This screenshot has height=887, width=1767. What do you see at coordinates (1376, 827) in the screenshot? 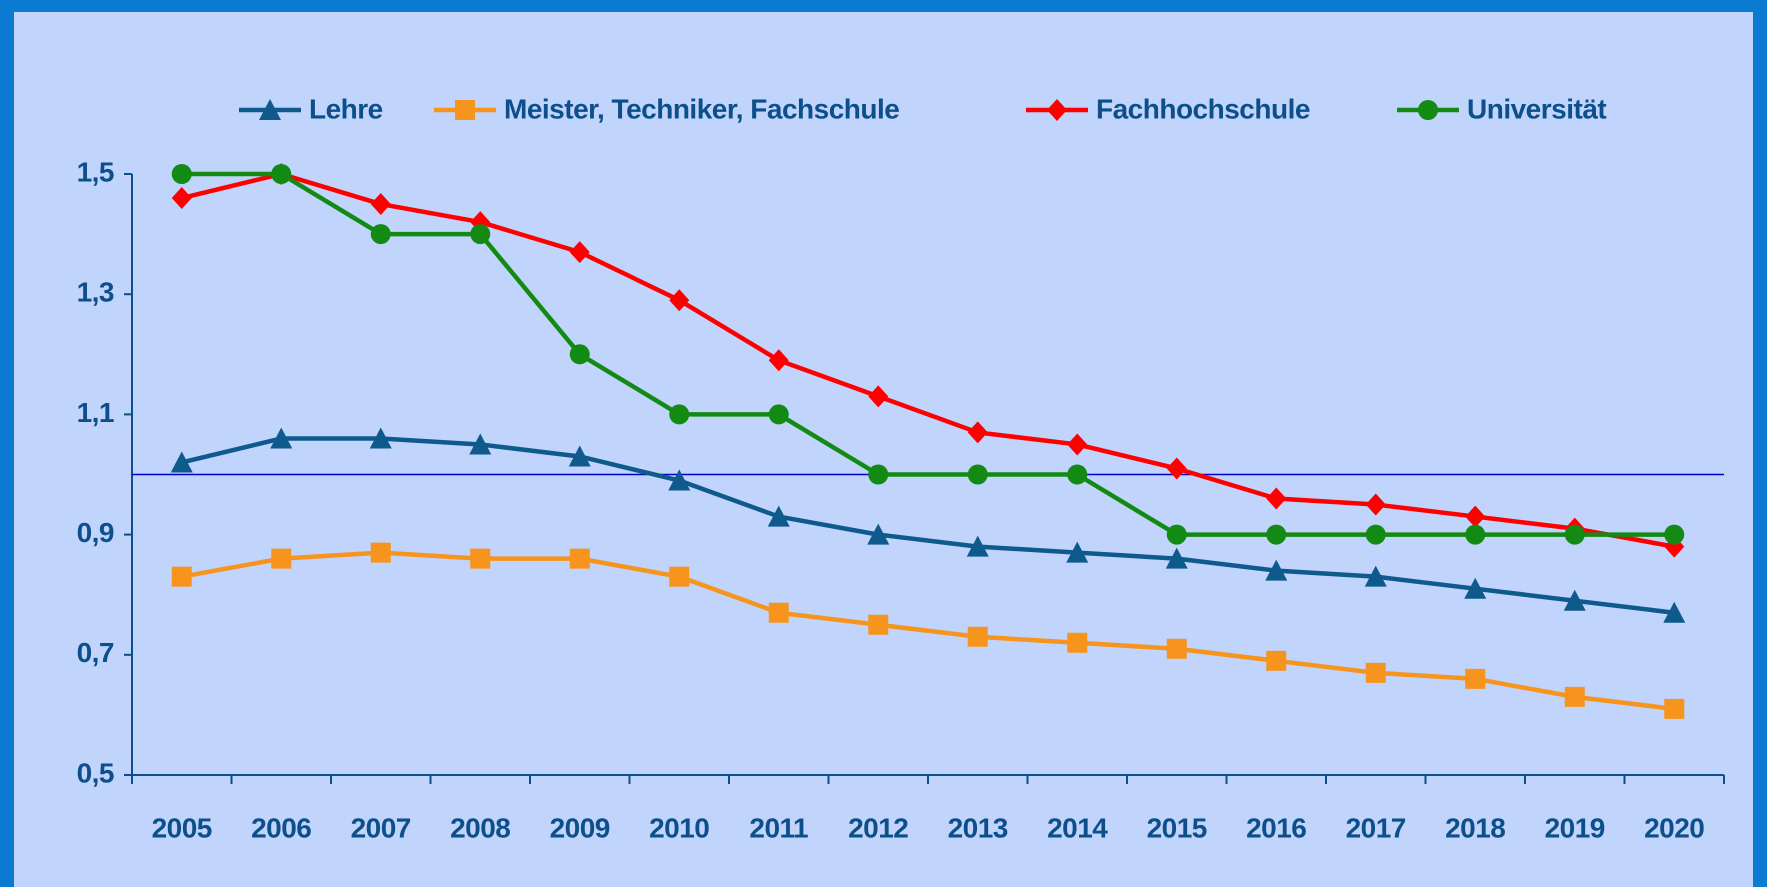
I see `x-tick-label: 2017` at bounding box center [1376, 827].